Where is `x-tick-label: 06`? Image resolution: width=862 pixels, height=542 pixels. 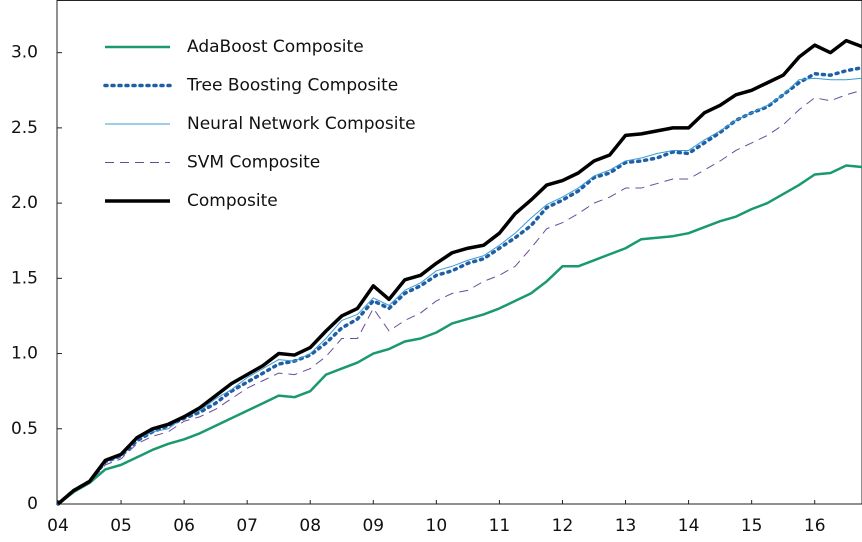 x-tick-label: 06 is located at coordinates (184, 526).